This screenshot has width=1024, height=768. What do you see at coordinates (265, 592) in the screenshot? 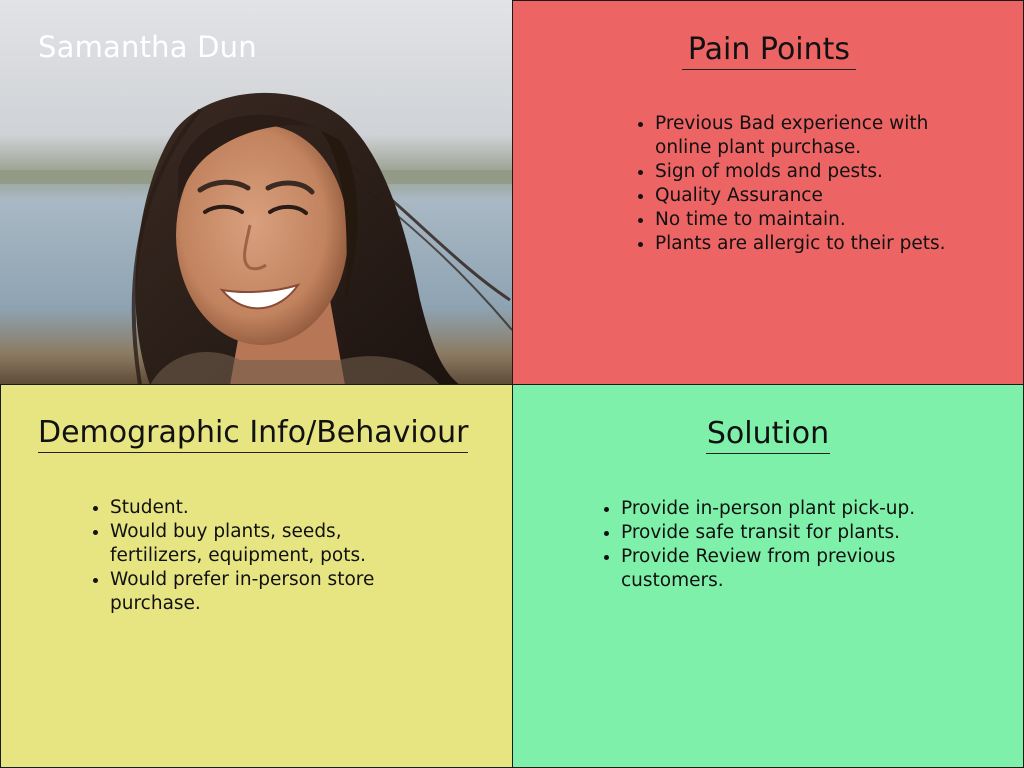
I see `list-item: Would prefer in-person store purchase.` at bounding box center [265, 592].